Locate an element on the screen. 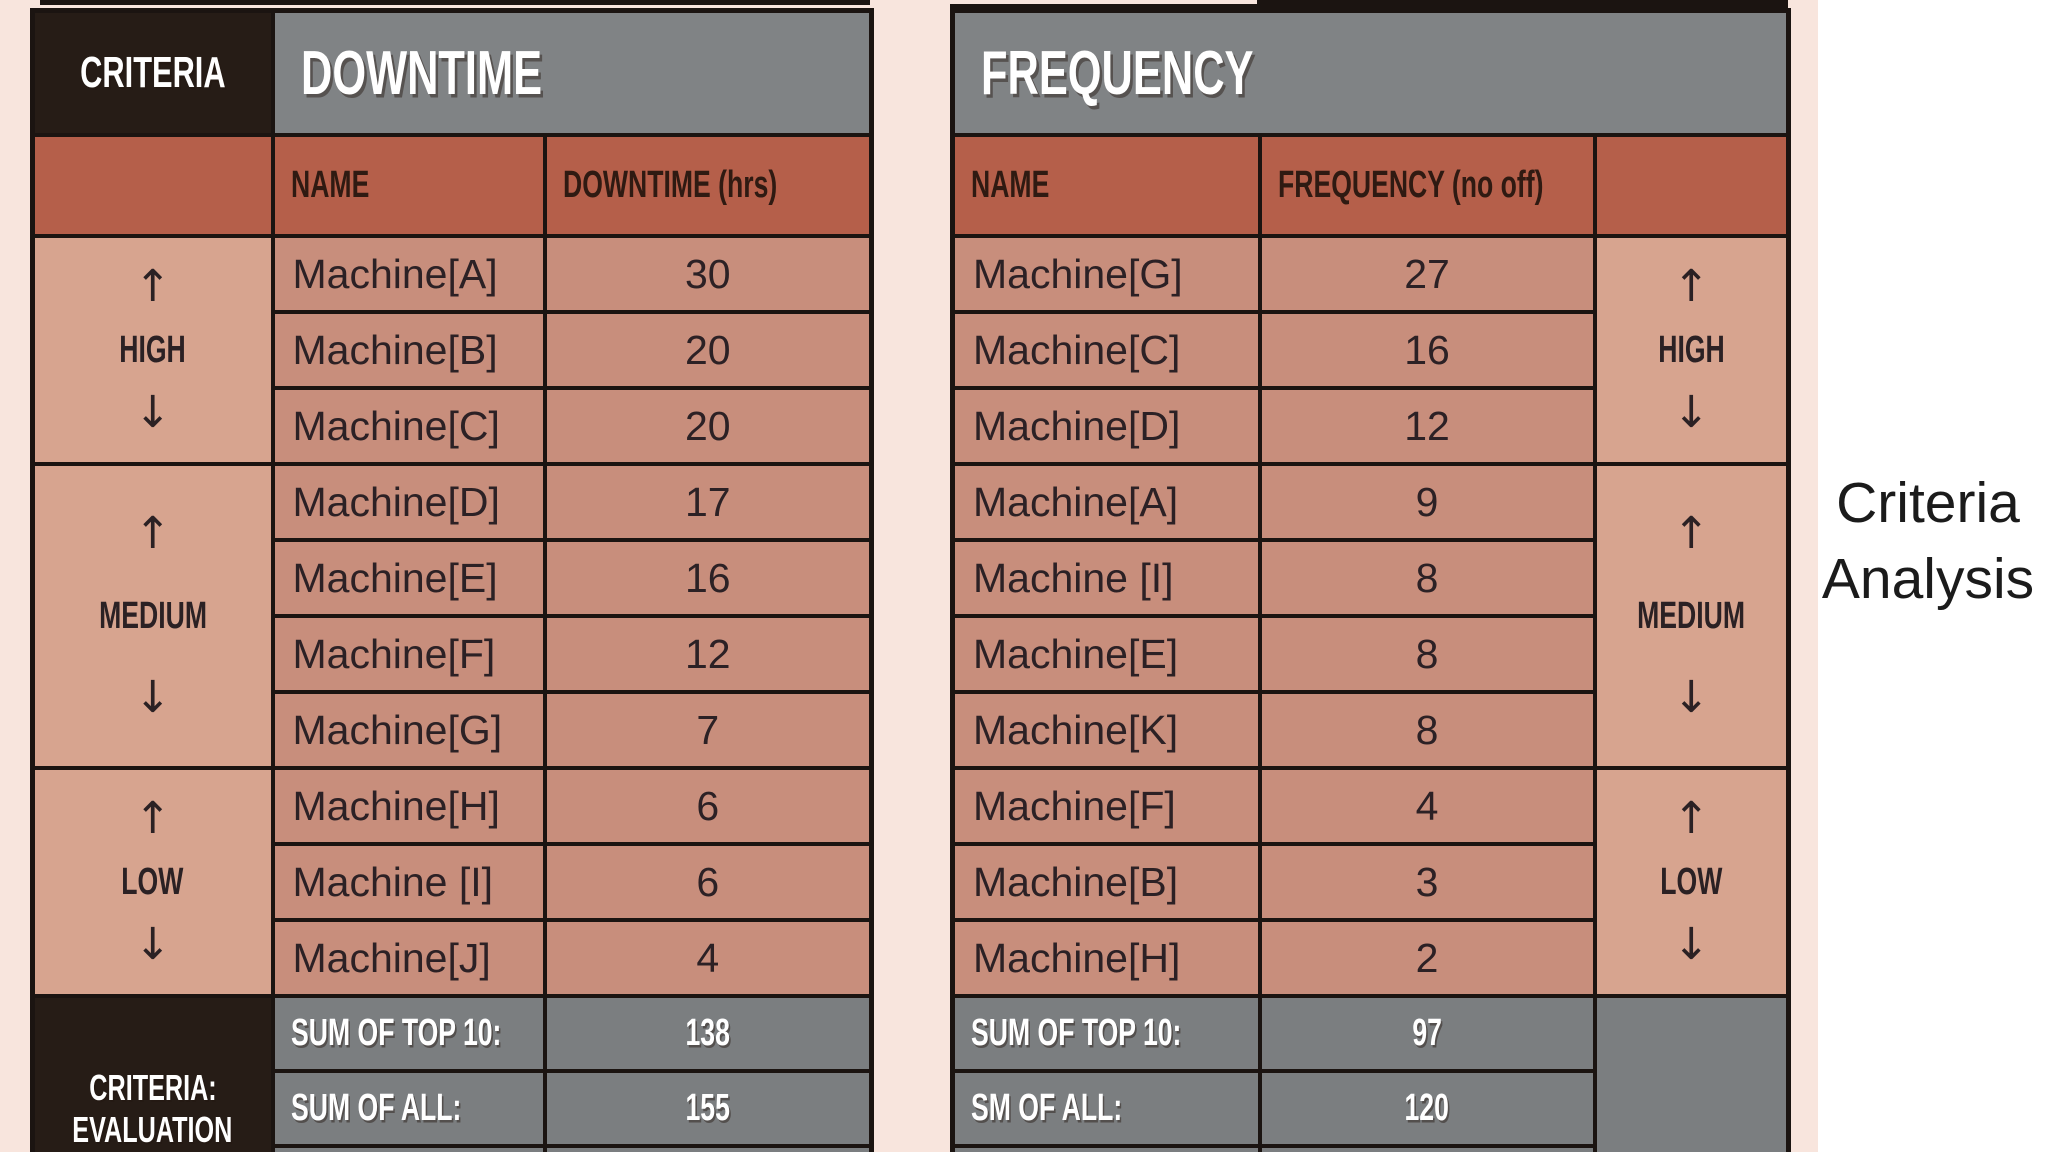  machine-name-cell: Machine[C] is located at coordinates (1106, 350).